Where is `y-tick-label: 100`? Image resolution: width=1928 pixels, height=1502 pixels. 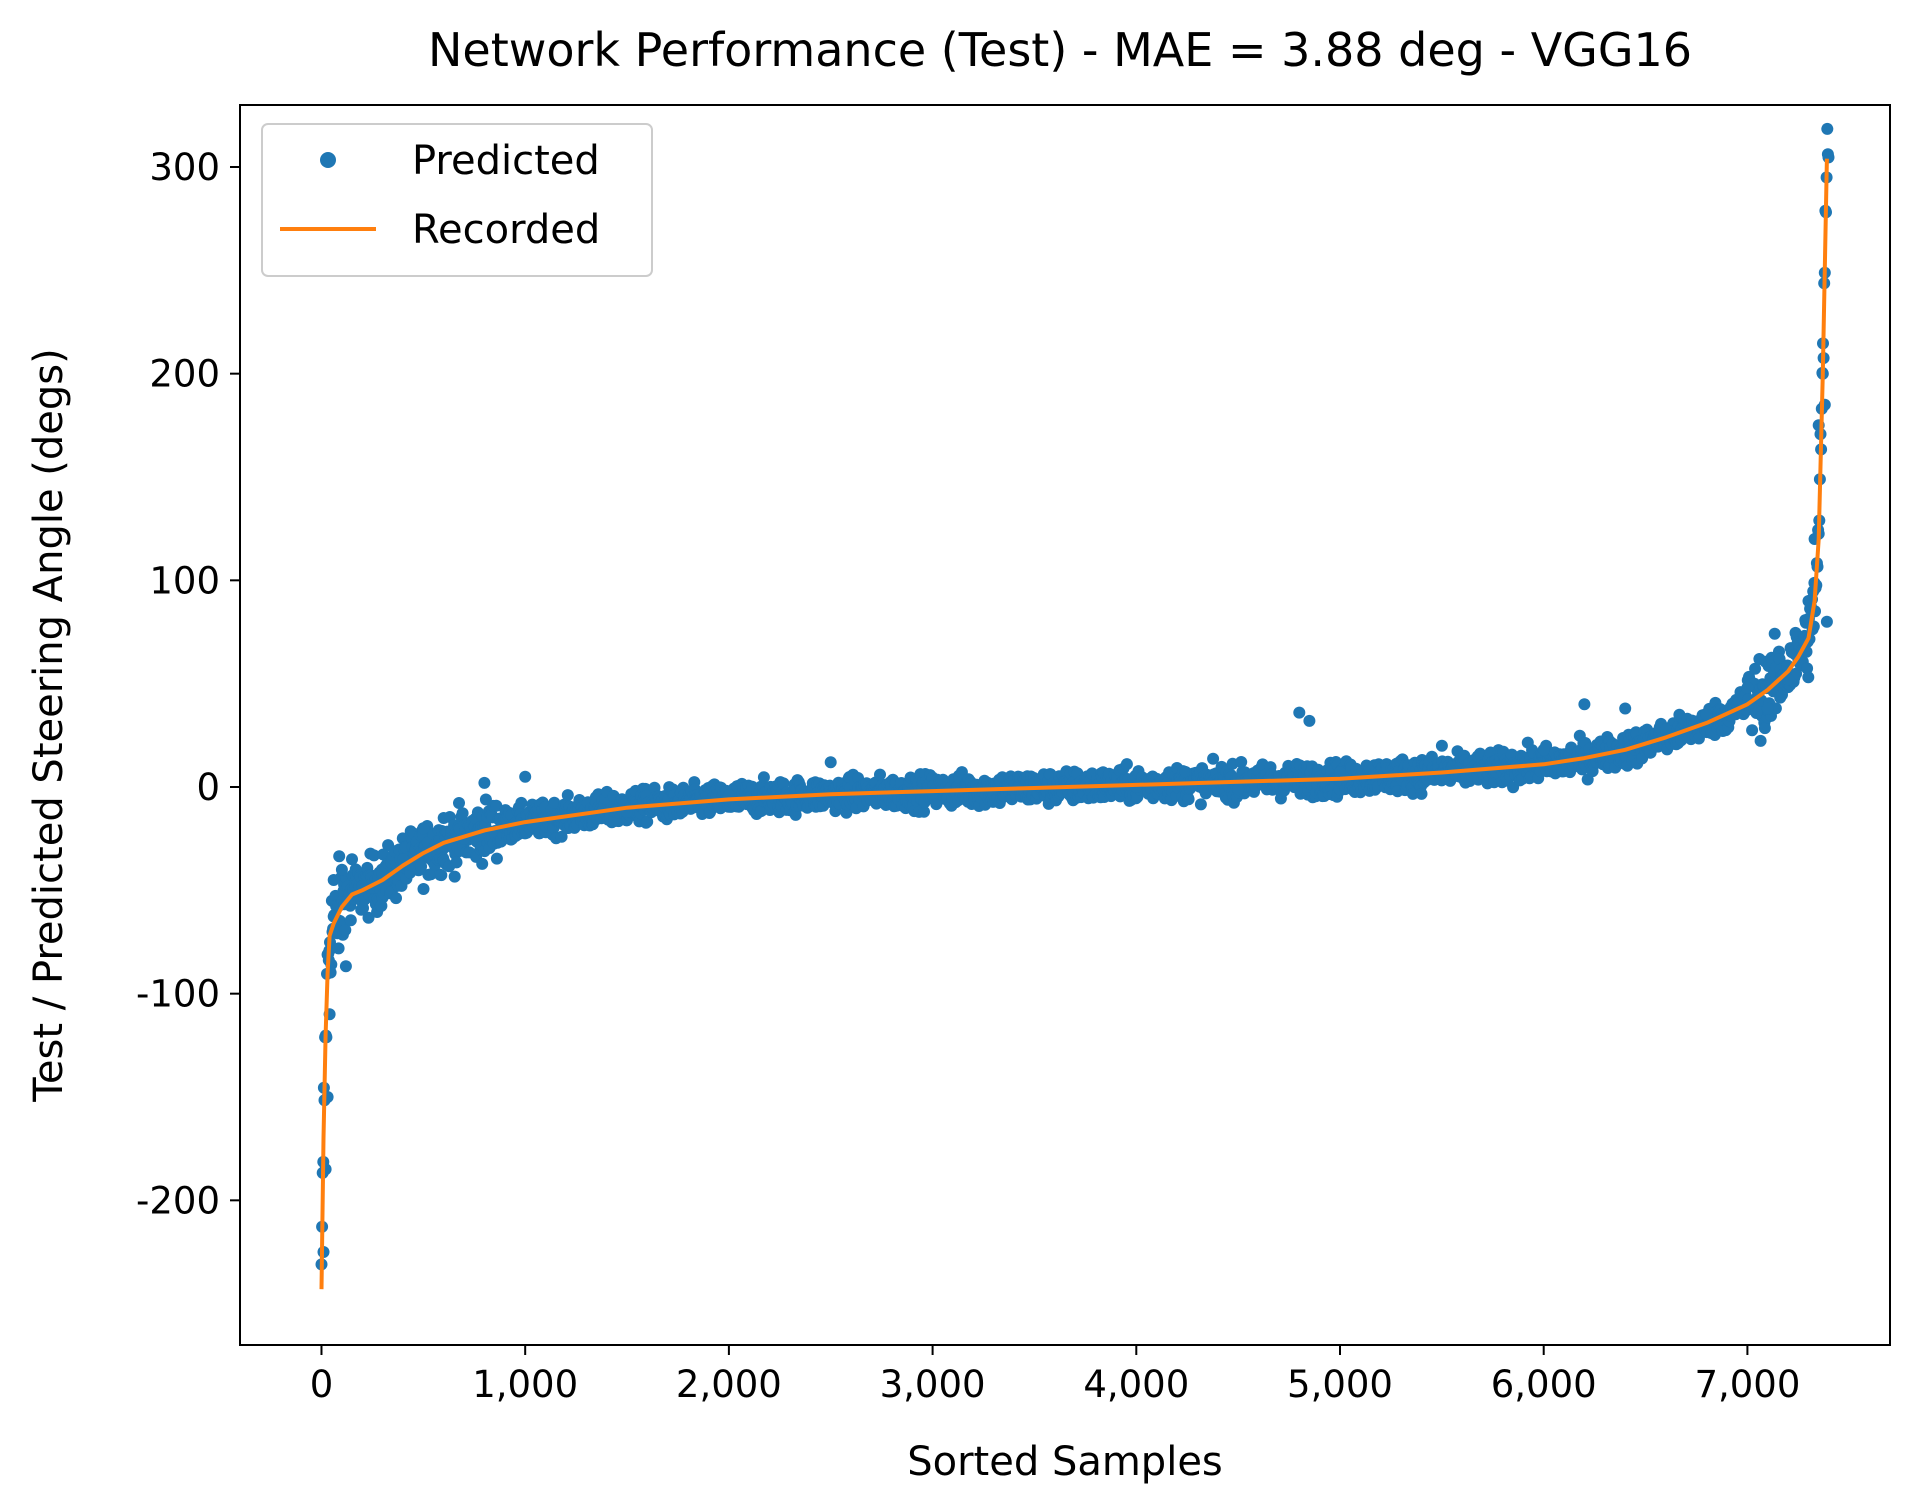
y-tick-label: 100 is located at coordinates (184, 580).